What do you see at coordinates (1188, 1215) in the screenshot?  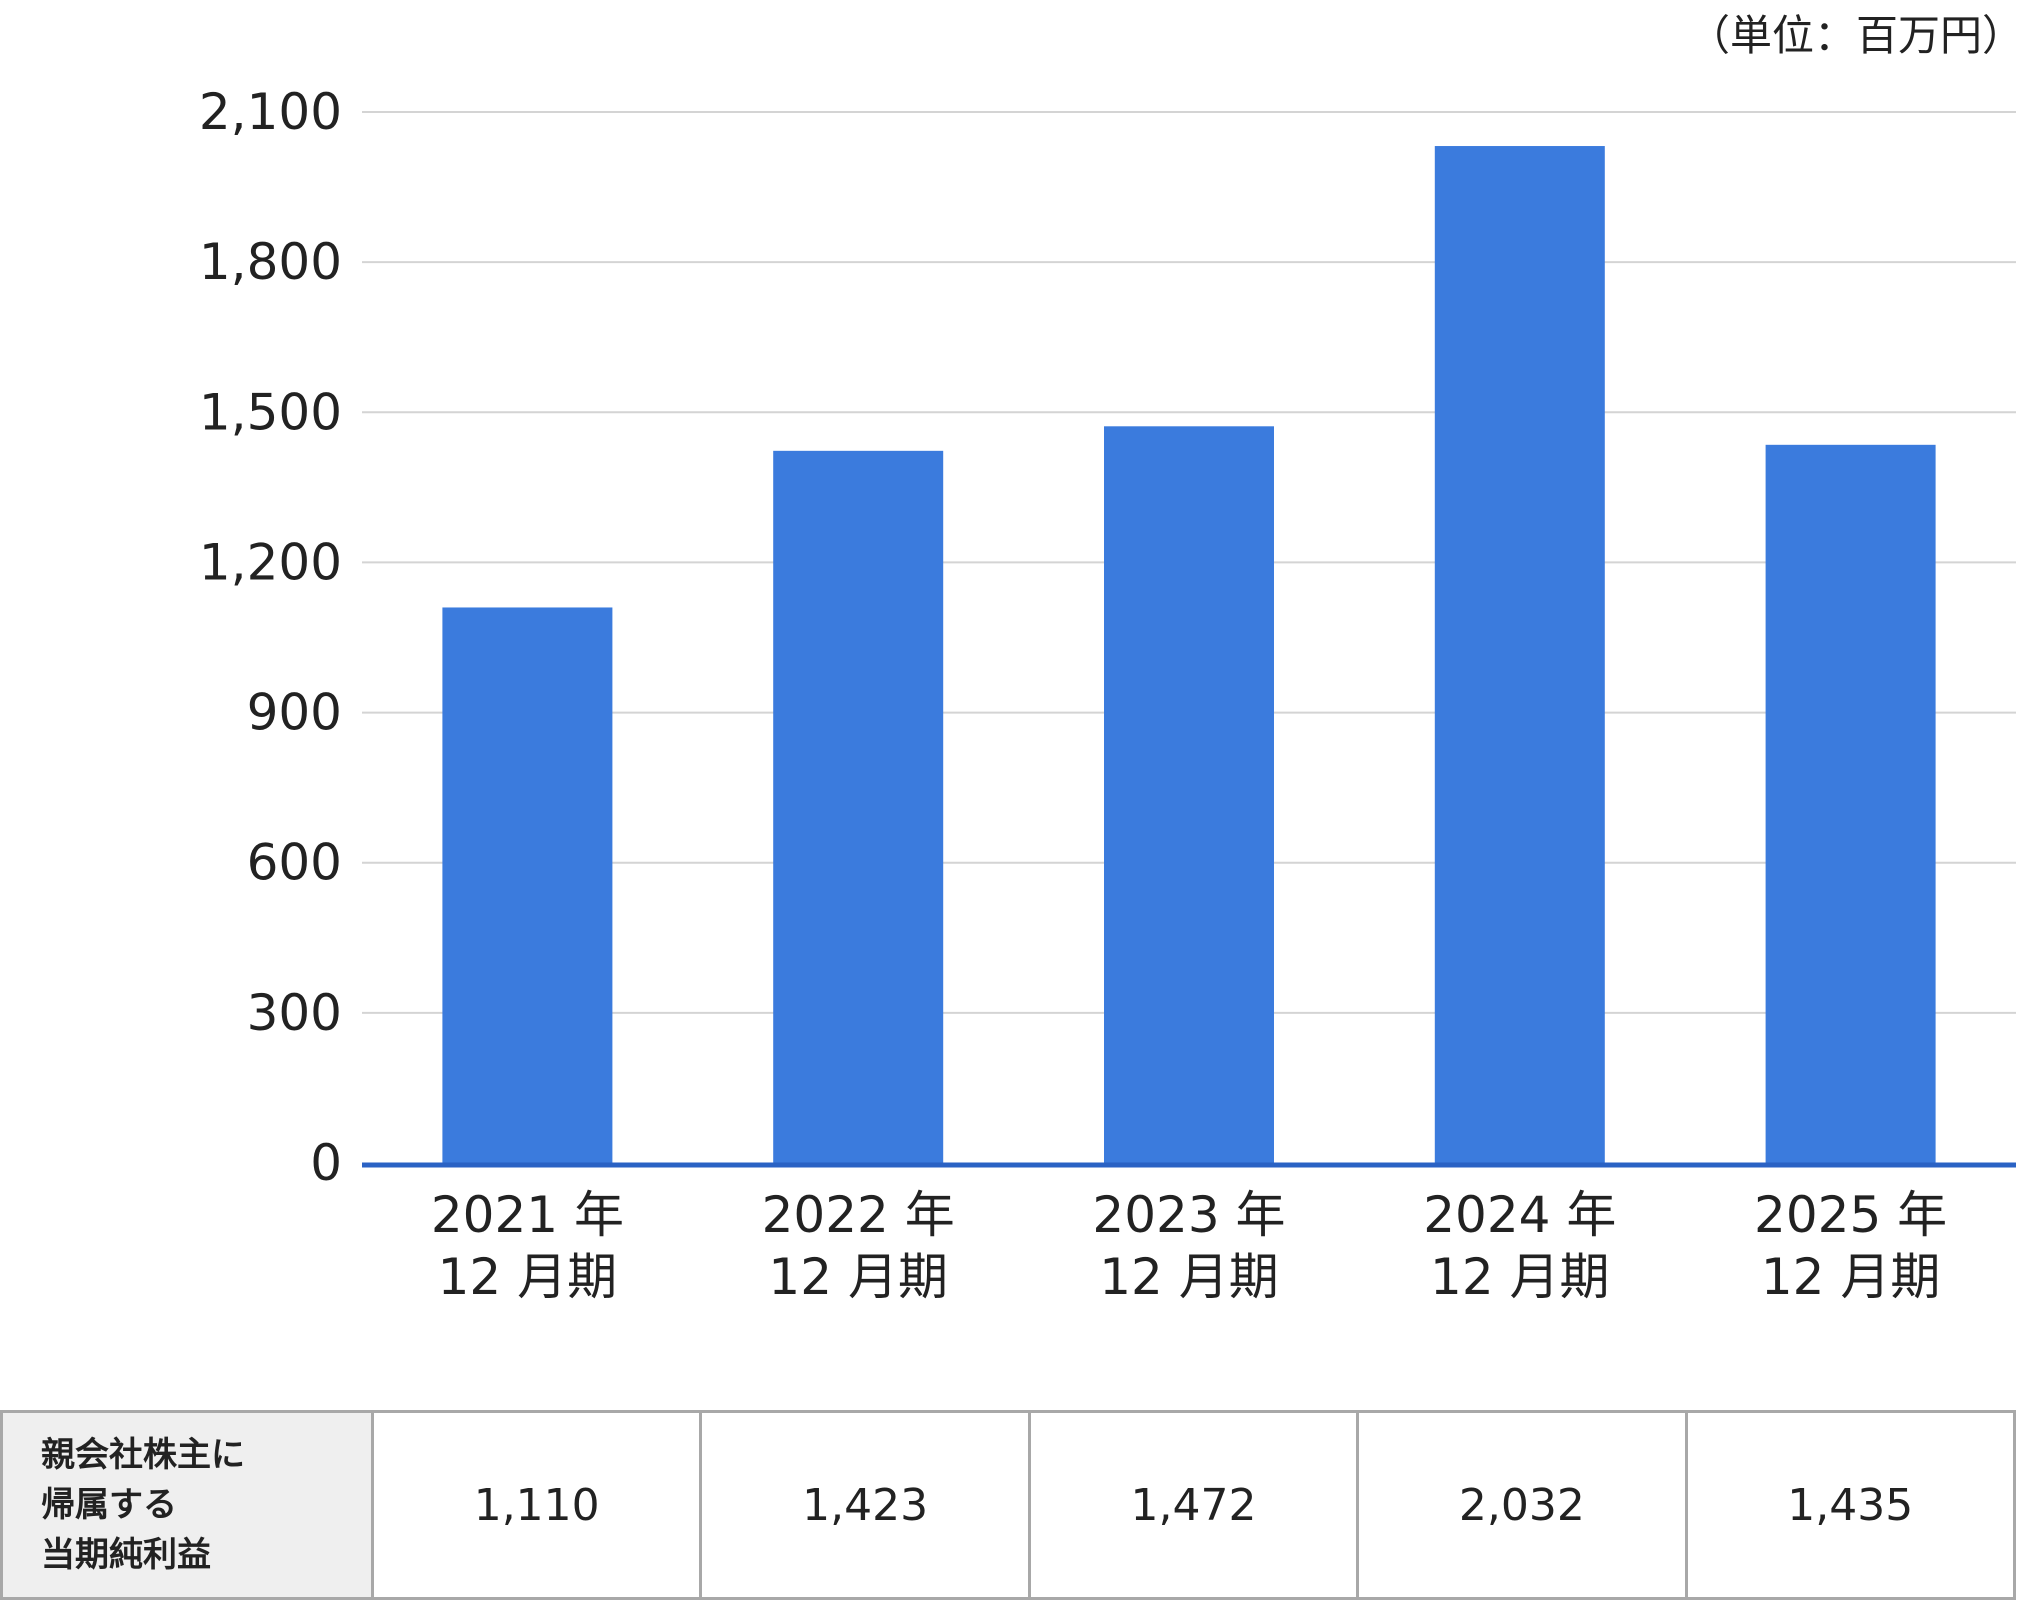 I see `x-category-label: 2023 年` at bounding box center [1188, 1215].